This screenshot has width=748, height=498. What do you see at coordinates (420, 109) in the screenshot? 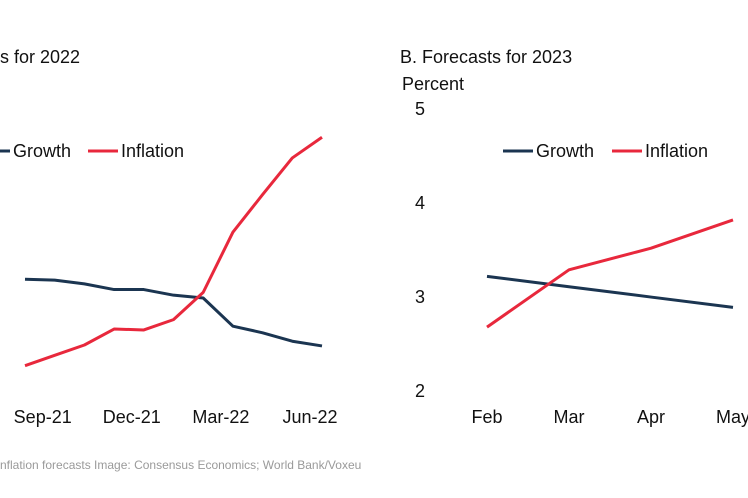
I see `y-tick-label: 5` at bounding box center [420, 109].